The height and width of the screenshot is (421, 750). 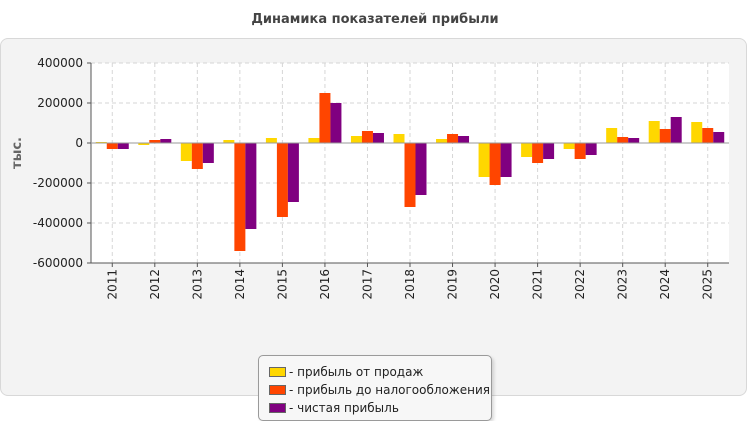 I want to click on legend-item-net-profit: - чистая прибыль, so click(x=380, y=408).